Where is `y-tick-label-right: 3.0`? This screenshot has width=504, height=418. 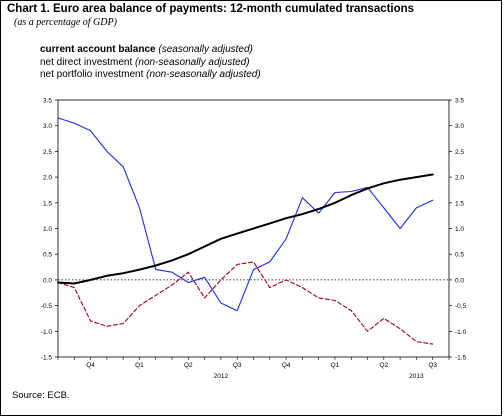
y-tick-label-right: 3.0 is located at coordinates (459, 126).